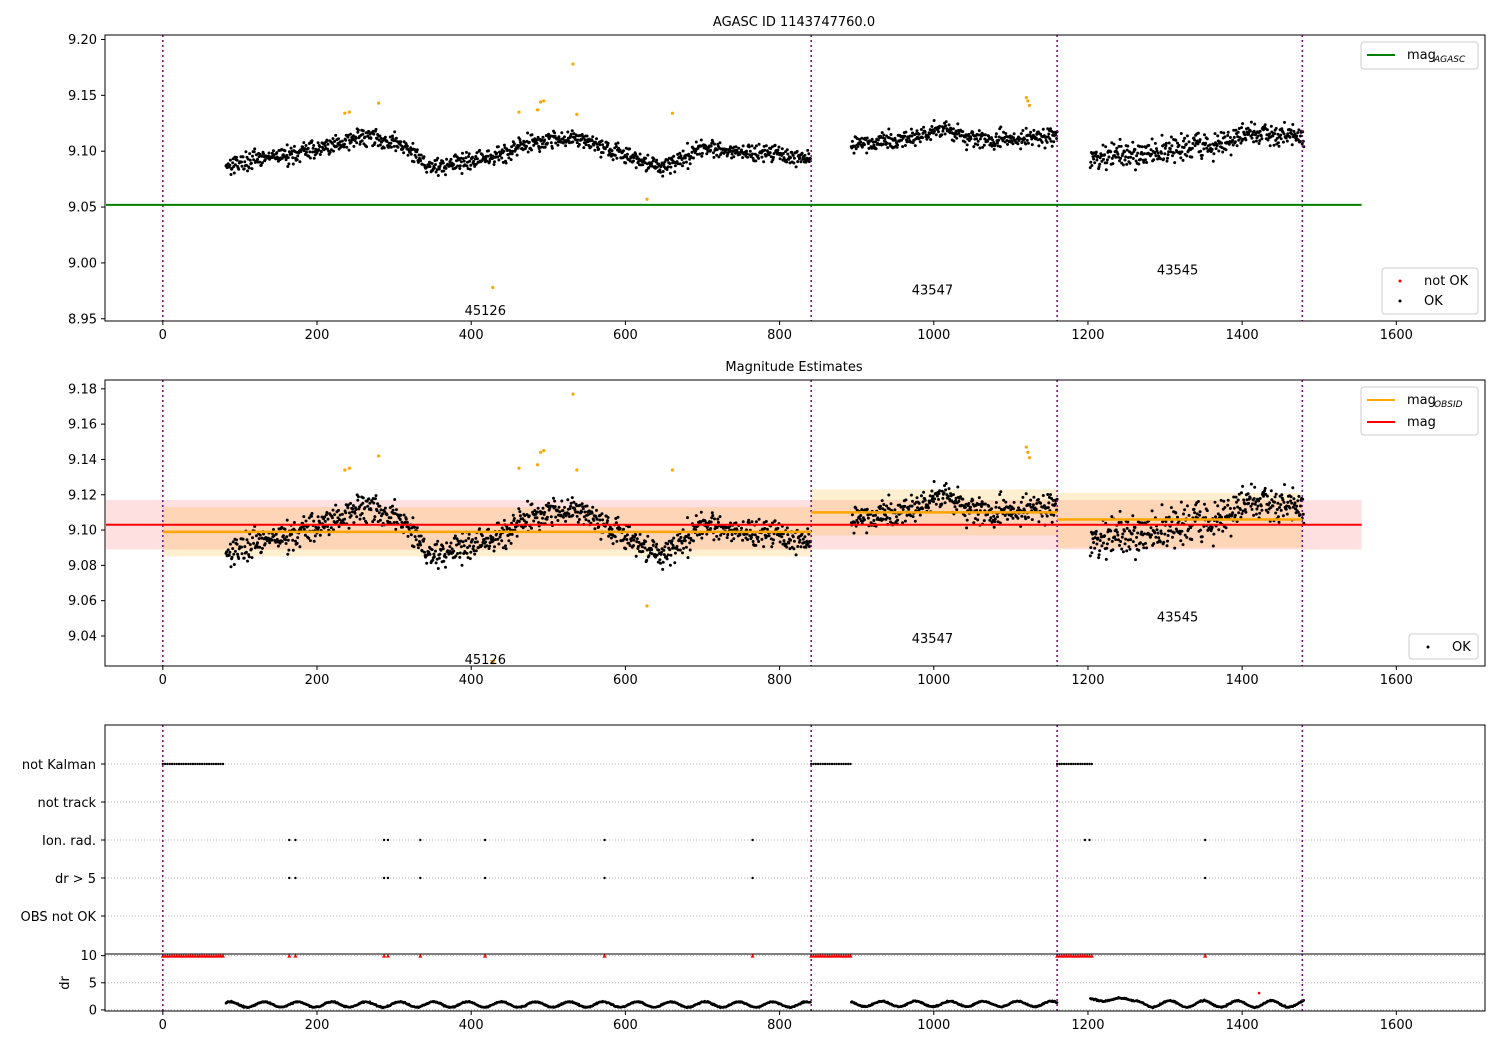  What do you see at coordinates (384, 878) in the screenshot?
I see `dr-gt5-point` at bounding box center [384, 878].